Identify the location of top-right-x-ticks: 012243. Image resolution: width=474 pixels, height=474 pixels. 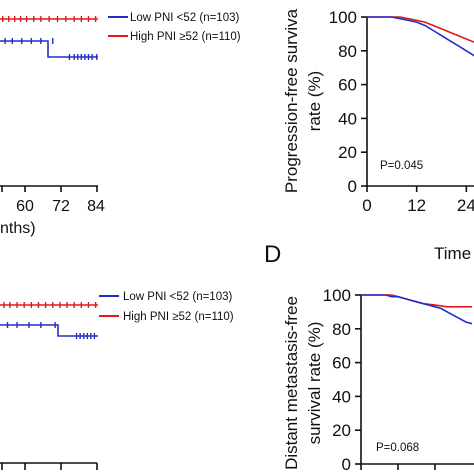
(418, 200).